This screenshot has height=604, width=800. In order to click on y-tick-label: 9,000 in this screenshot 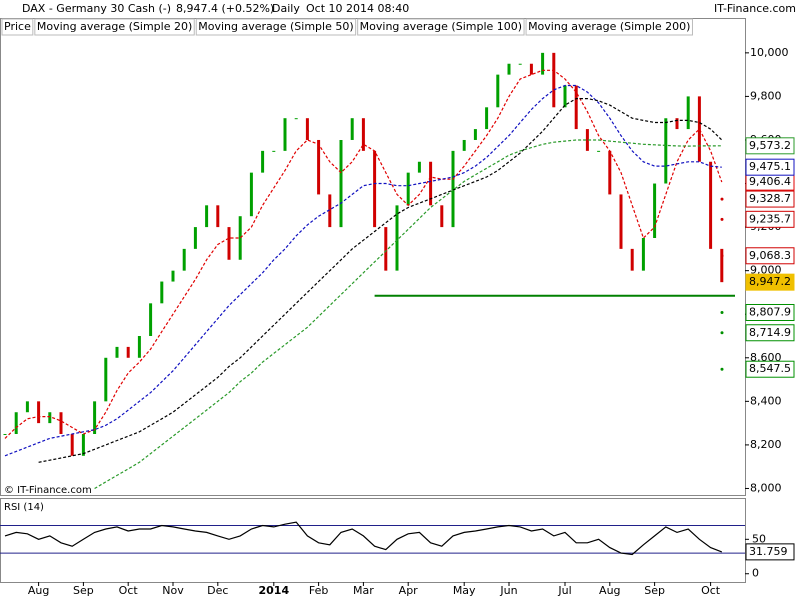, I will do `click(766, 270)`.